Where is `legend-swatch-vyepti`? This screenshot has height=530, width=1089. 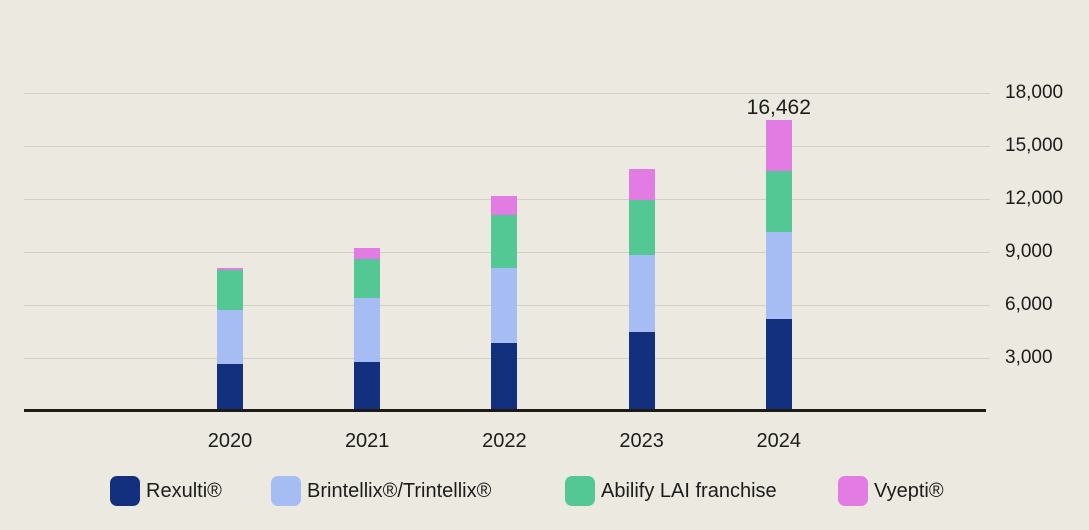 legend-swatch-vyepti is located at coordinates (853, 491).